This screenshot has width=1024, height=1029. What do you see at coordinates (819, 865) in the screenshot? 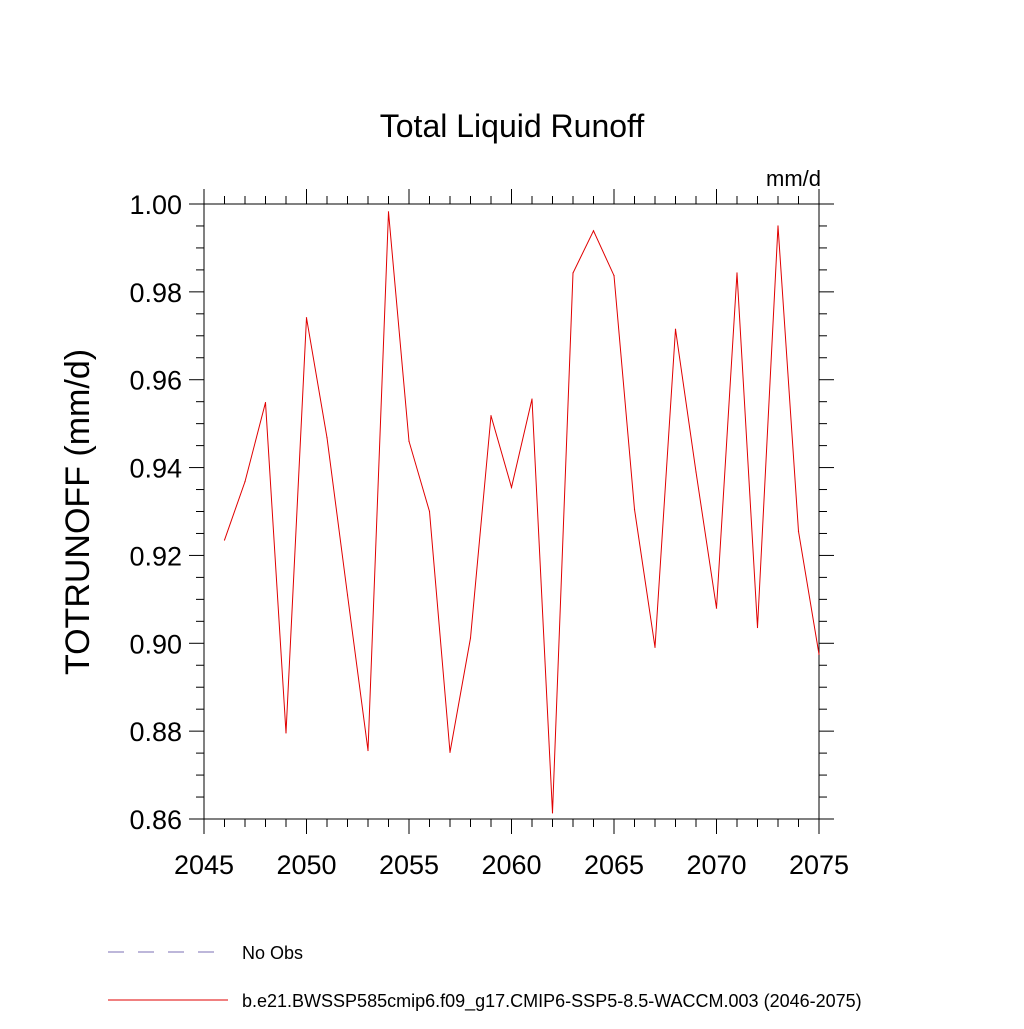
I see `x-tick-label: 2075` at bounding box center [819, 865].